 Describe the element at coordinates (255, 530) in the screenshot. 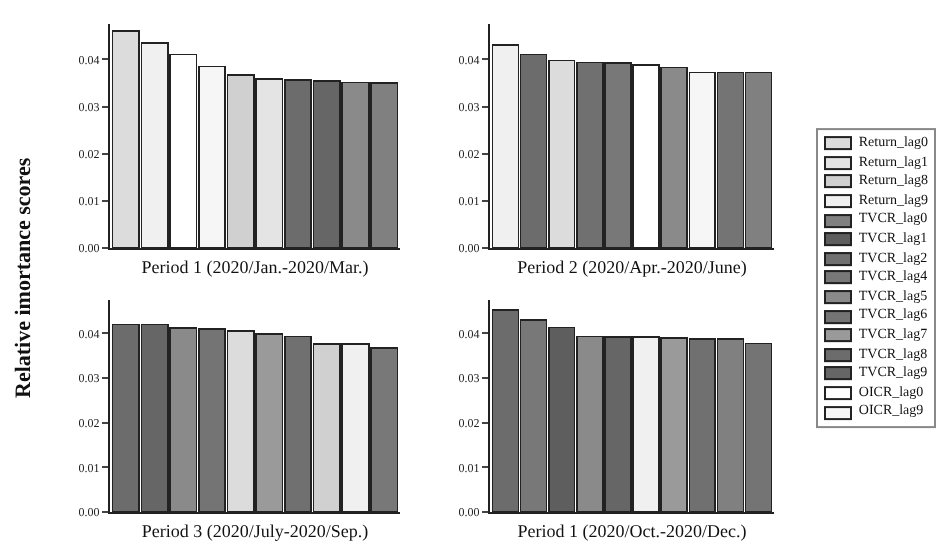

I see `x-axis-title: Period 3 (2020/July-2020/Sep.)` at that location.